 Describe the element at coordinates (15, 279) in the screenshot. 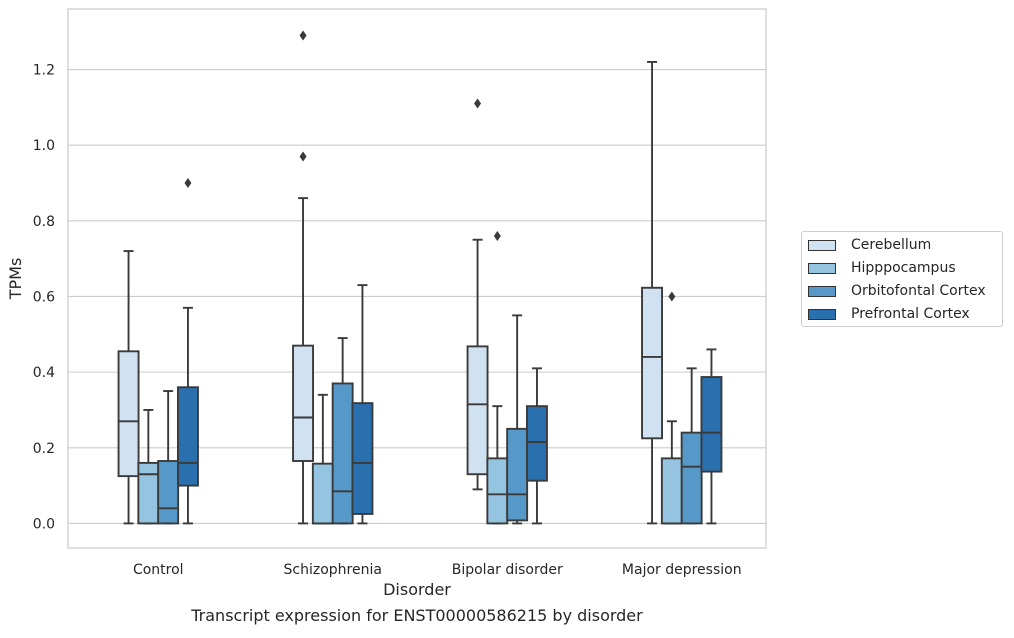

I see `y-axis-label: TPMs` at that location.